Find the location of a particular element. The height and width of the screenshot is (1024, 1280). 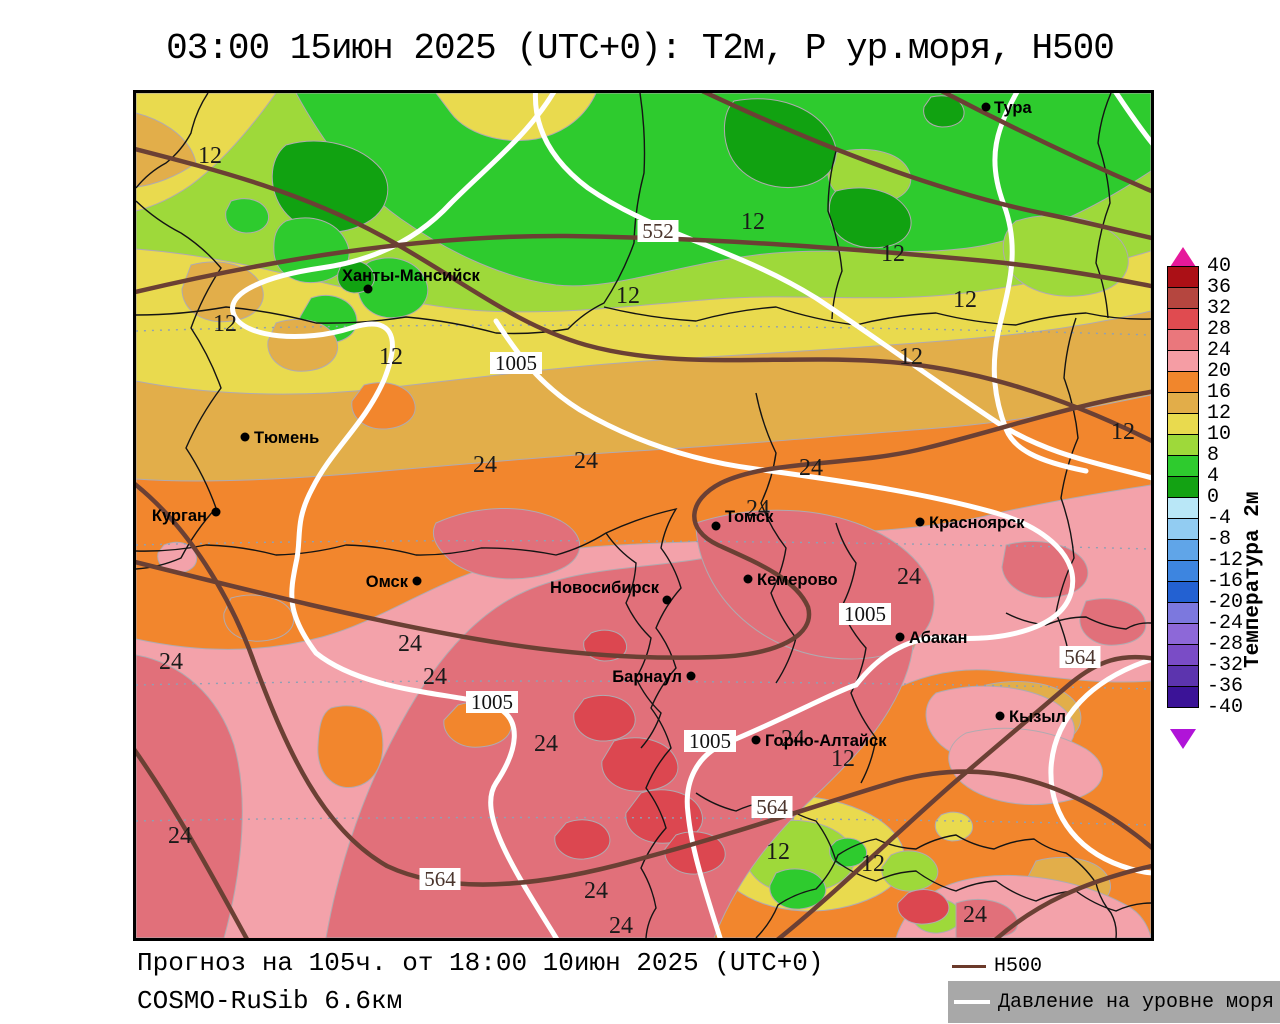

colorbar-tick-label: 16 is located at coordinates (1219, 392).